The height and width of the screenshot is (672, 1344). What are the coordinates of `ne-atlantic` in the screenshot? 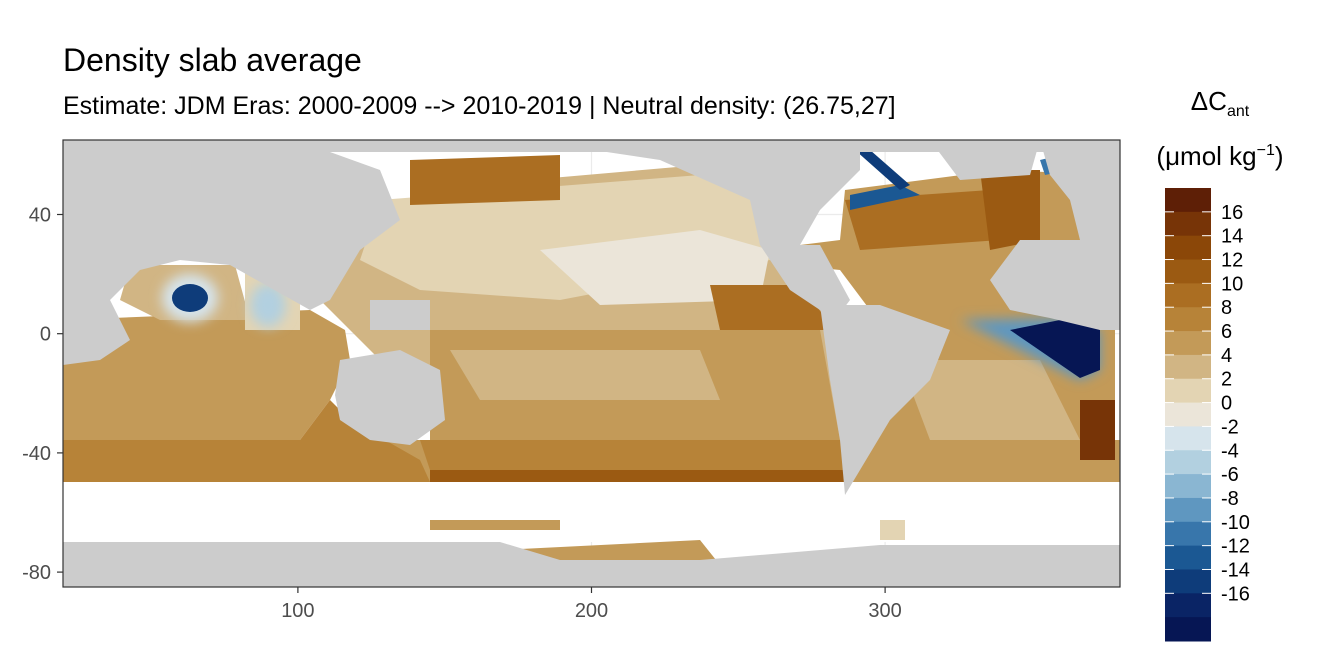 It's located at (1010, 210).